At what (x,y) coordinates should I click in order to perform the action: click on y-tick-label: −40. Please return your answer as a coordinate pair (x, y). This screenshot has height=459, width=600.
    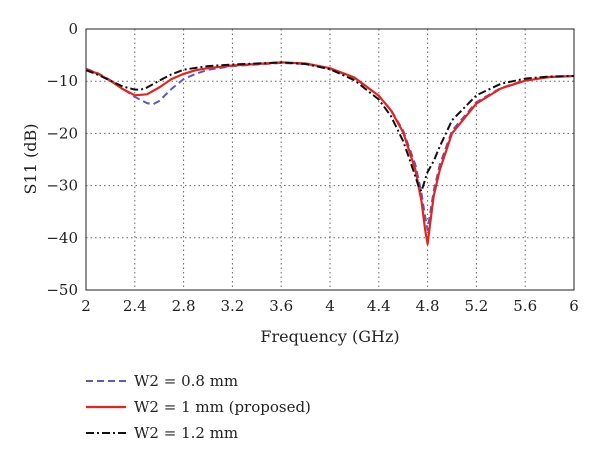
    Looking at the image, I should click on (62, 238).